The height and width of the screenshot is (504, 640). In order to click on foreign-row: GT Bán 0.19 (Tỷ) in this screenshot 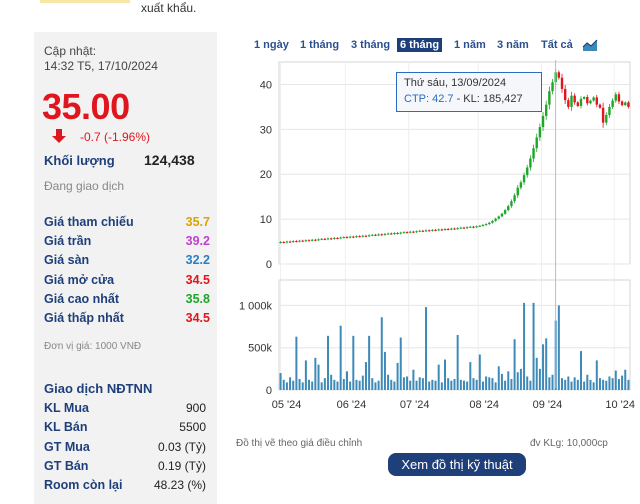, I will do `click(125, 465)`.